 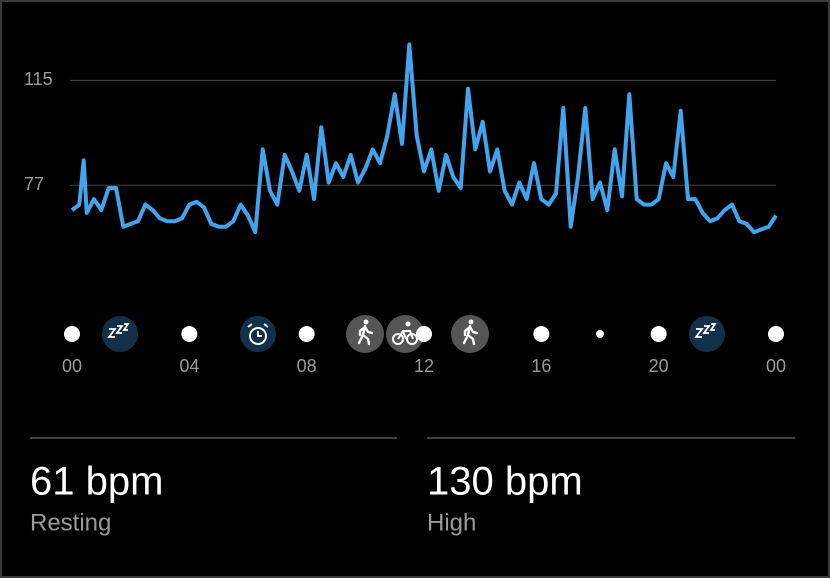 What do you see at coordinates (659, 366) in the screenshot?
I see `x-tick-label: 20` at bounding box center [659, 366].